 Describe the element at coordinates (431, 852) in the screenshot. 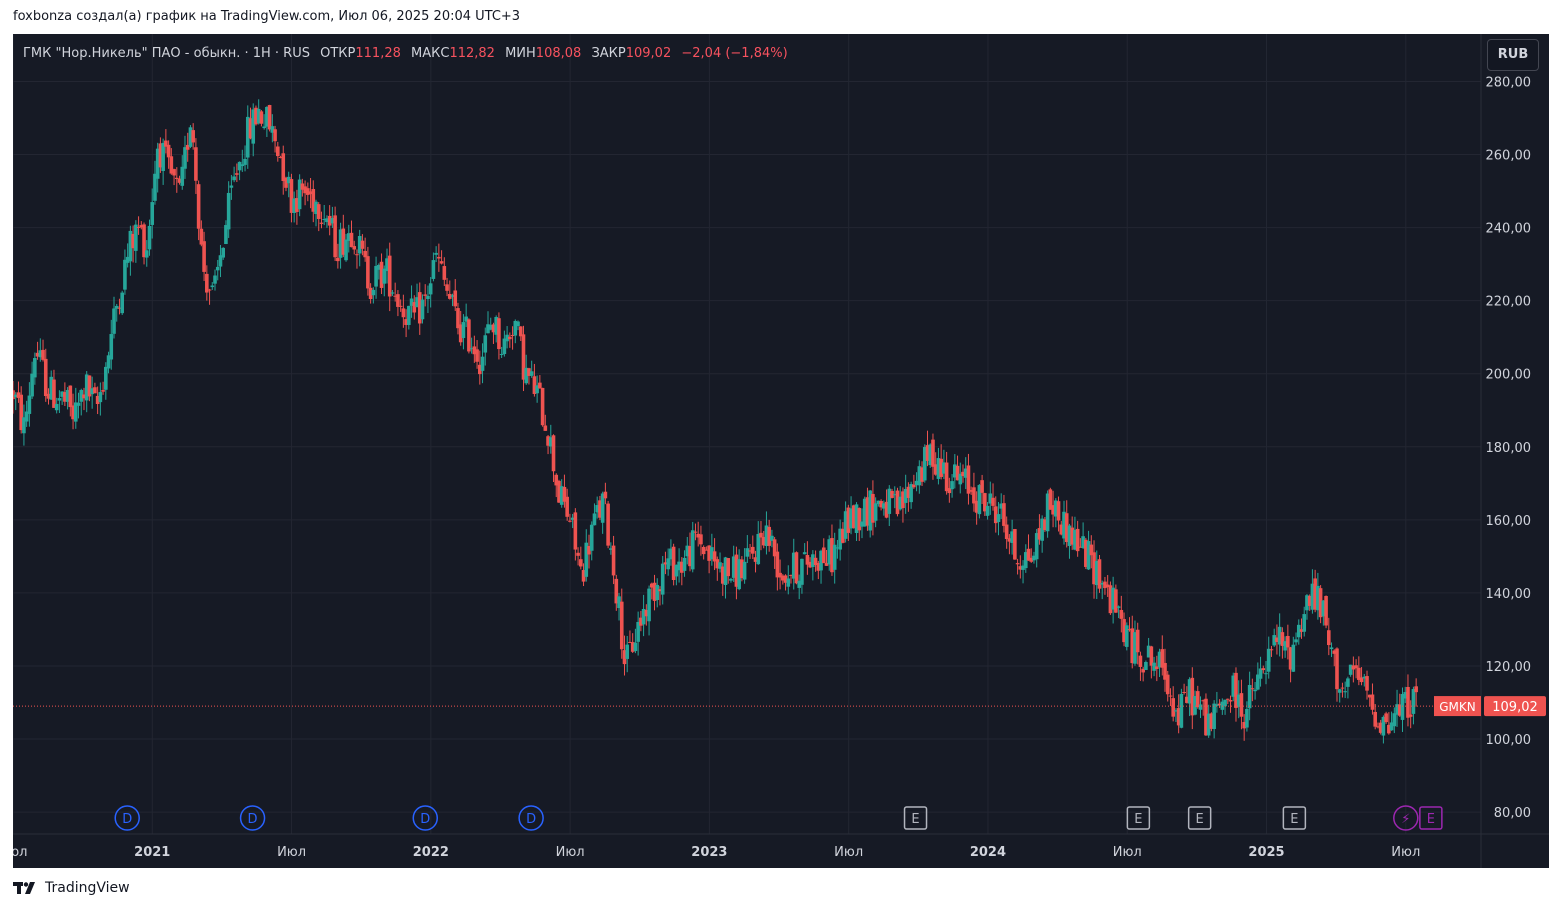

I see `x-axis-tick-label: 2022` at that location.